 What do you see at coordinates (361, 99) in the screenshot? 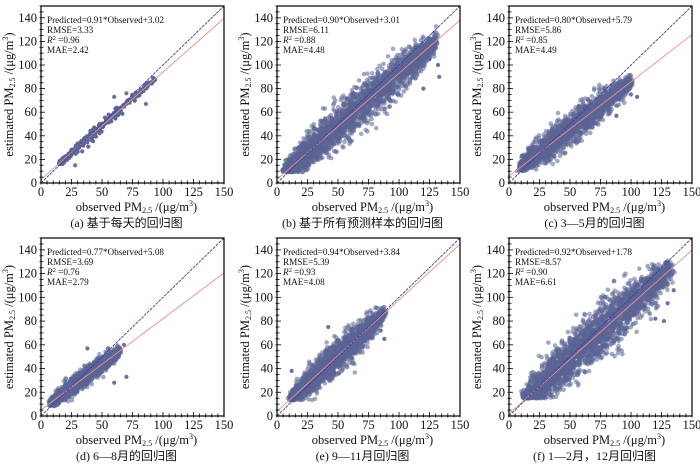
I see `scatter-points` at bounding box center [361, 99].